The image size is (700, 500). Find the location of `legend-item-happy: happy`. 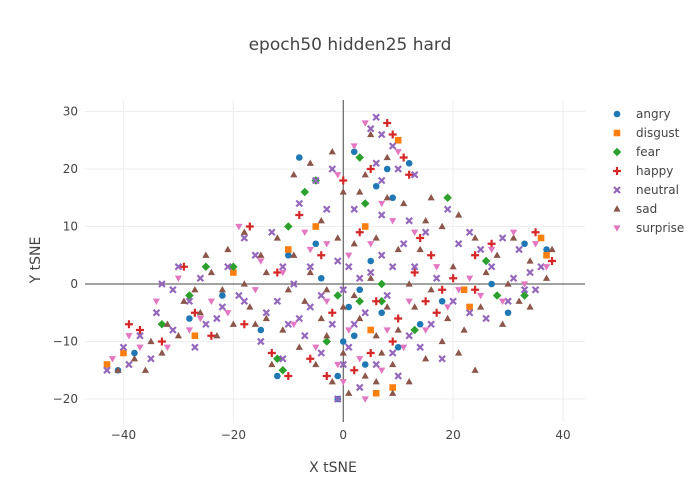

legend-item-happy: happy is located at coordinates (643, 171).